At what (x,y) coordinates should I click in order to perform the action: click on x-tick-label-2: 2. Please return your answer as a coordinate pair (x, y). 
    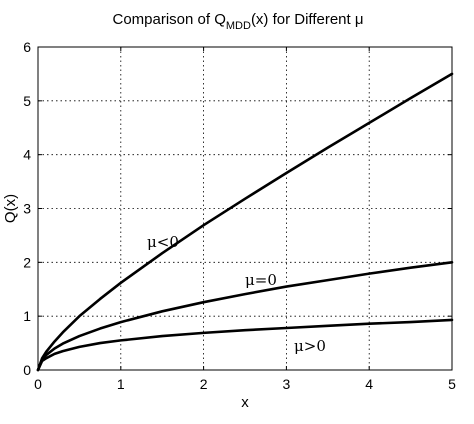
    Looking at the image, I should click on (204, 384).